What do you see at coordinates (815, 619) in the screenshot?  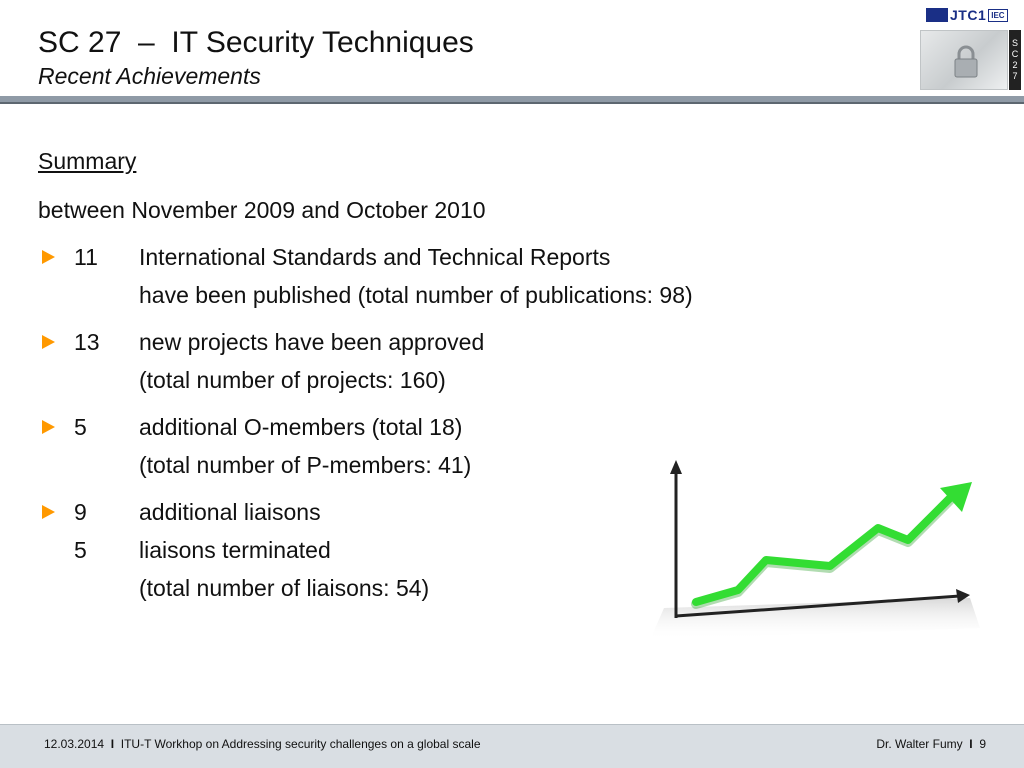 I see `chart-floor-shadow` at bounding box center [815, 619].